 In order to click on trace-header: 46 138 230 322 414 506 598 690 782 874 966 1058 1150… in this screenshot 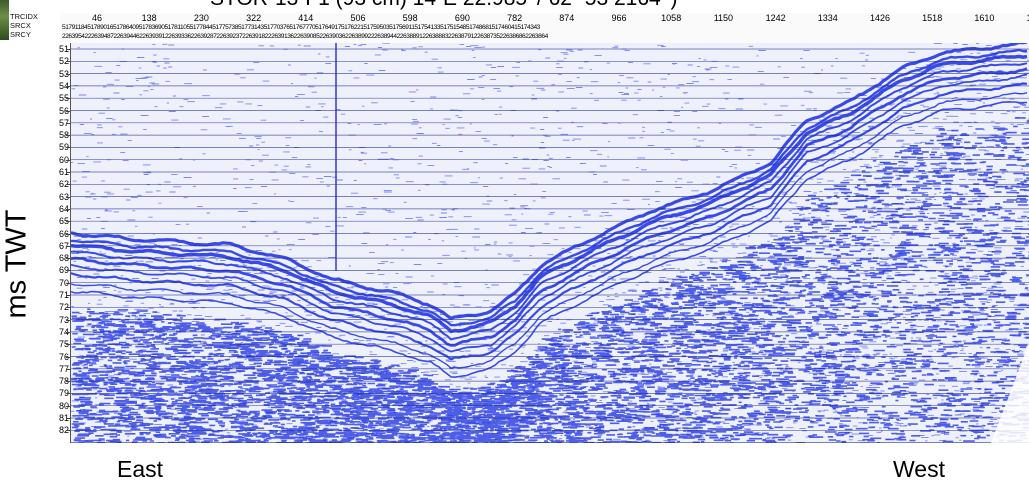, I will do `click(544, 28)`.